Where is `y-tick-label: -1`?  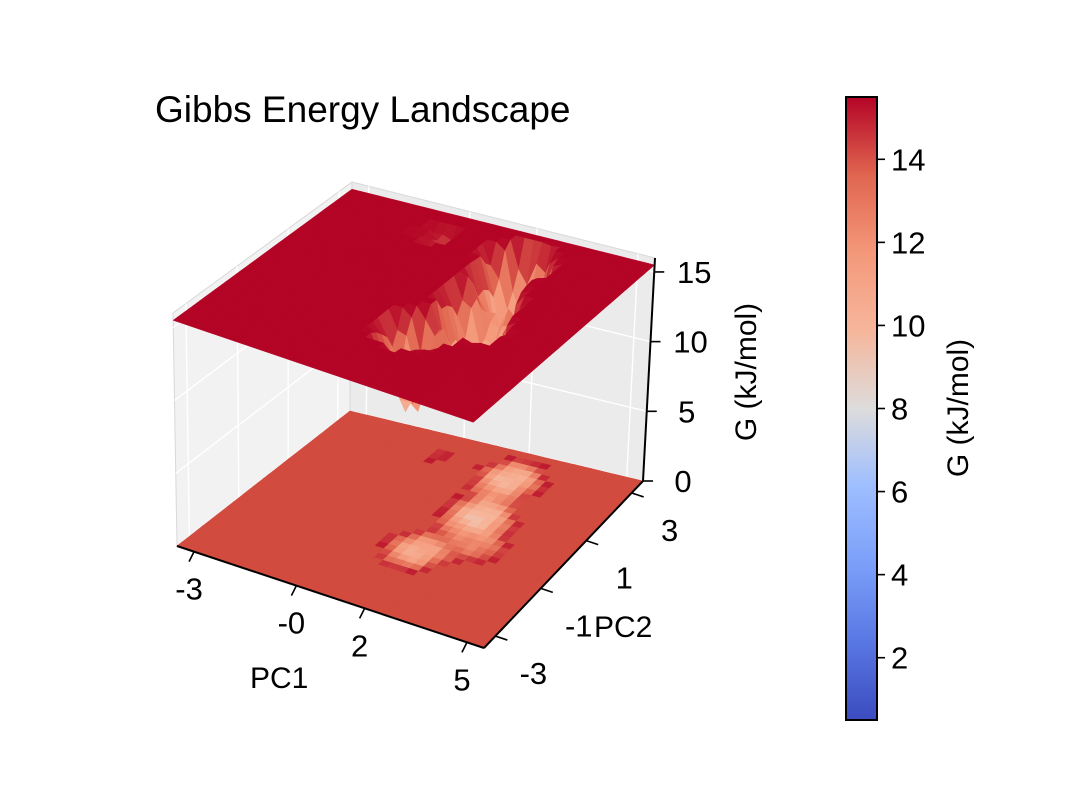
y-tick-label: -1 is located at coordinates (579, 625).